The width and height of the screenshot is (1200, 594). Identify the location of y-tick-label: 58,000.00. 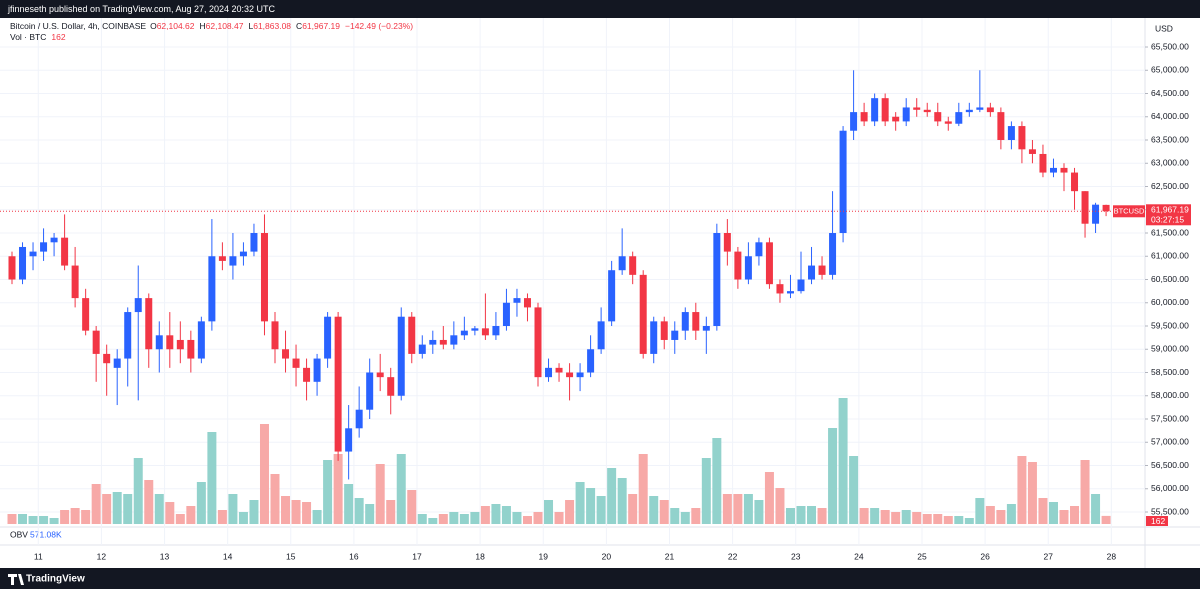
(1170, 395).